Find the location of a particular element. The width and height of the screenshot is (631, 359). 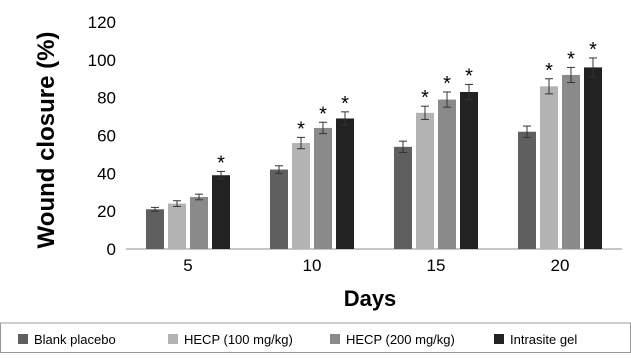

y-tick-label: 0 is located at coordinates (111, 249).